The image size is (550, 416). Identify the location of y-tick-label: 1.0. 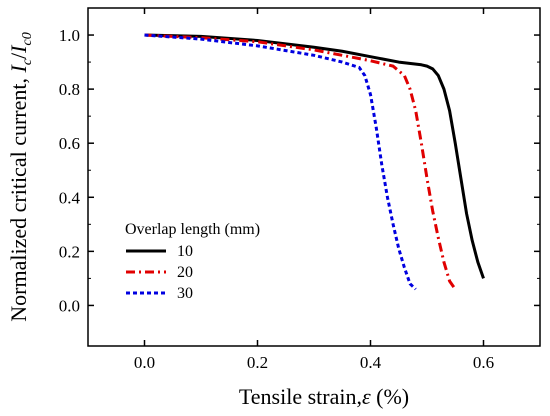
(69, 35).